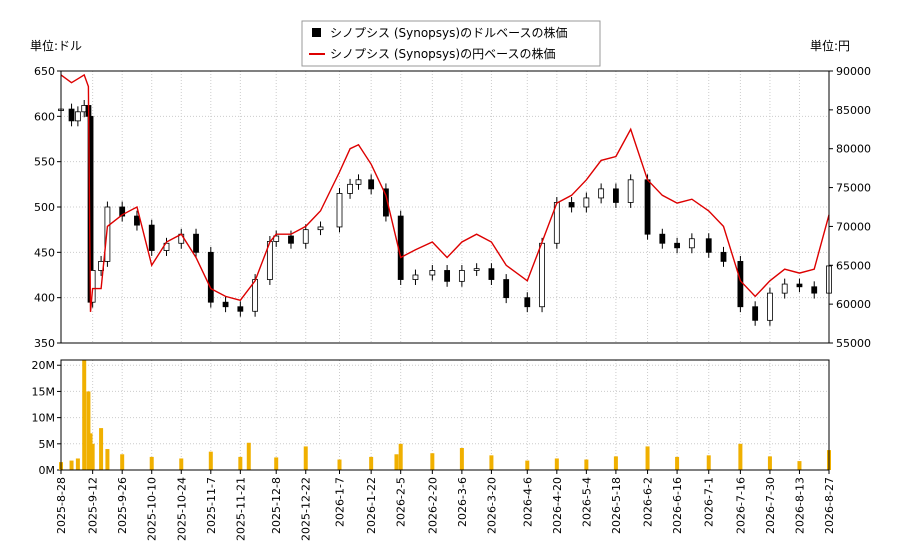 This screenshot has height=550, width=900. I want to click on x-tick-label: 2025-9-26, so click(122, 505).